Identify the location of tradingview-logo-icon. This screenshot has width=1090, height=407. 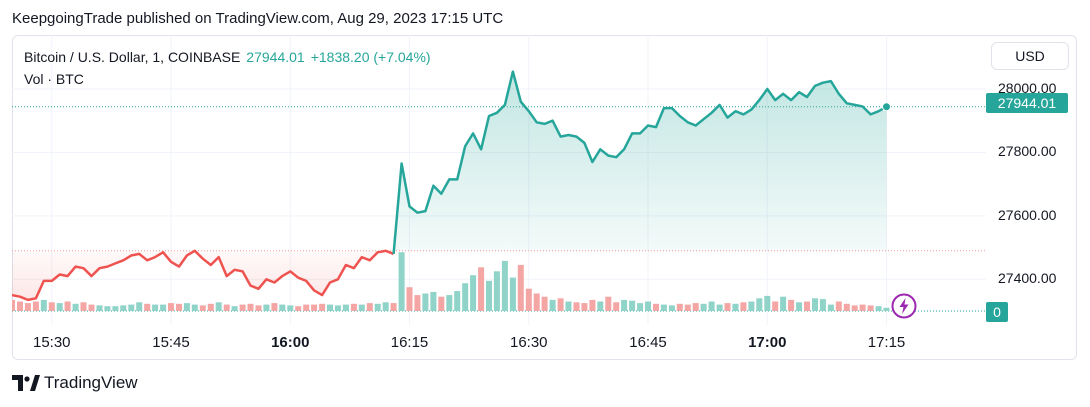
(26, 383).